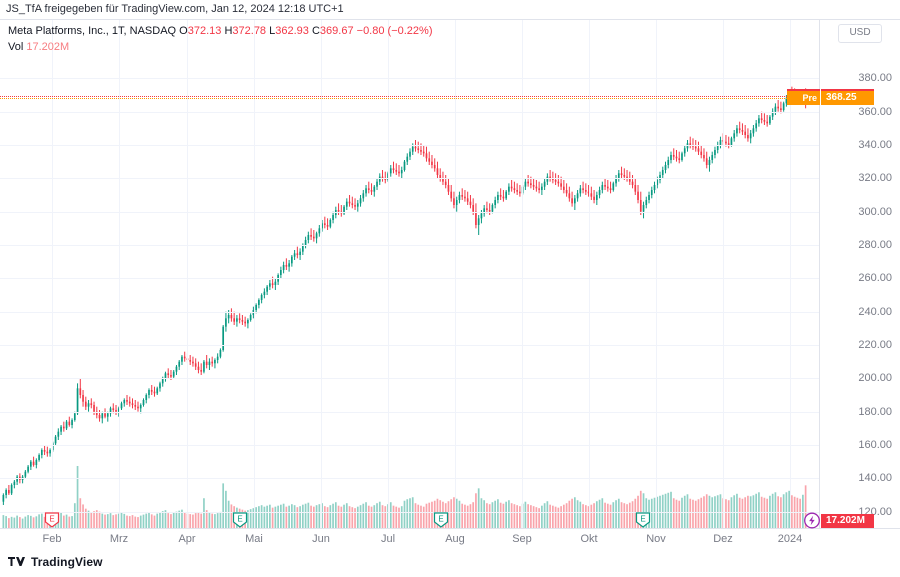  Describe the element at coordinates (55, 562) in the screenshot. I see `tradingview-logo: TradingView` at that location.